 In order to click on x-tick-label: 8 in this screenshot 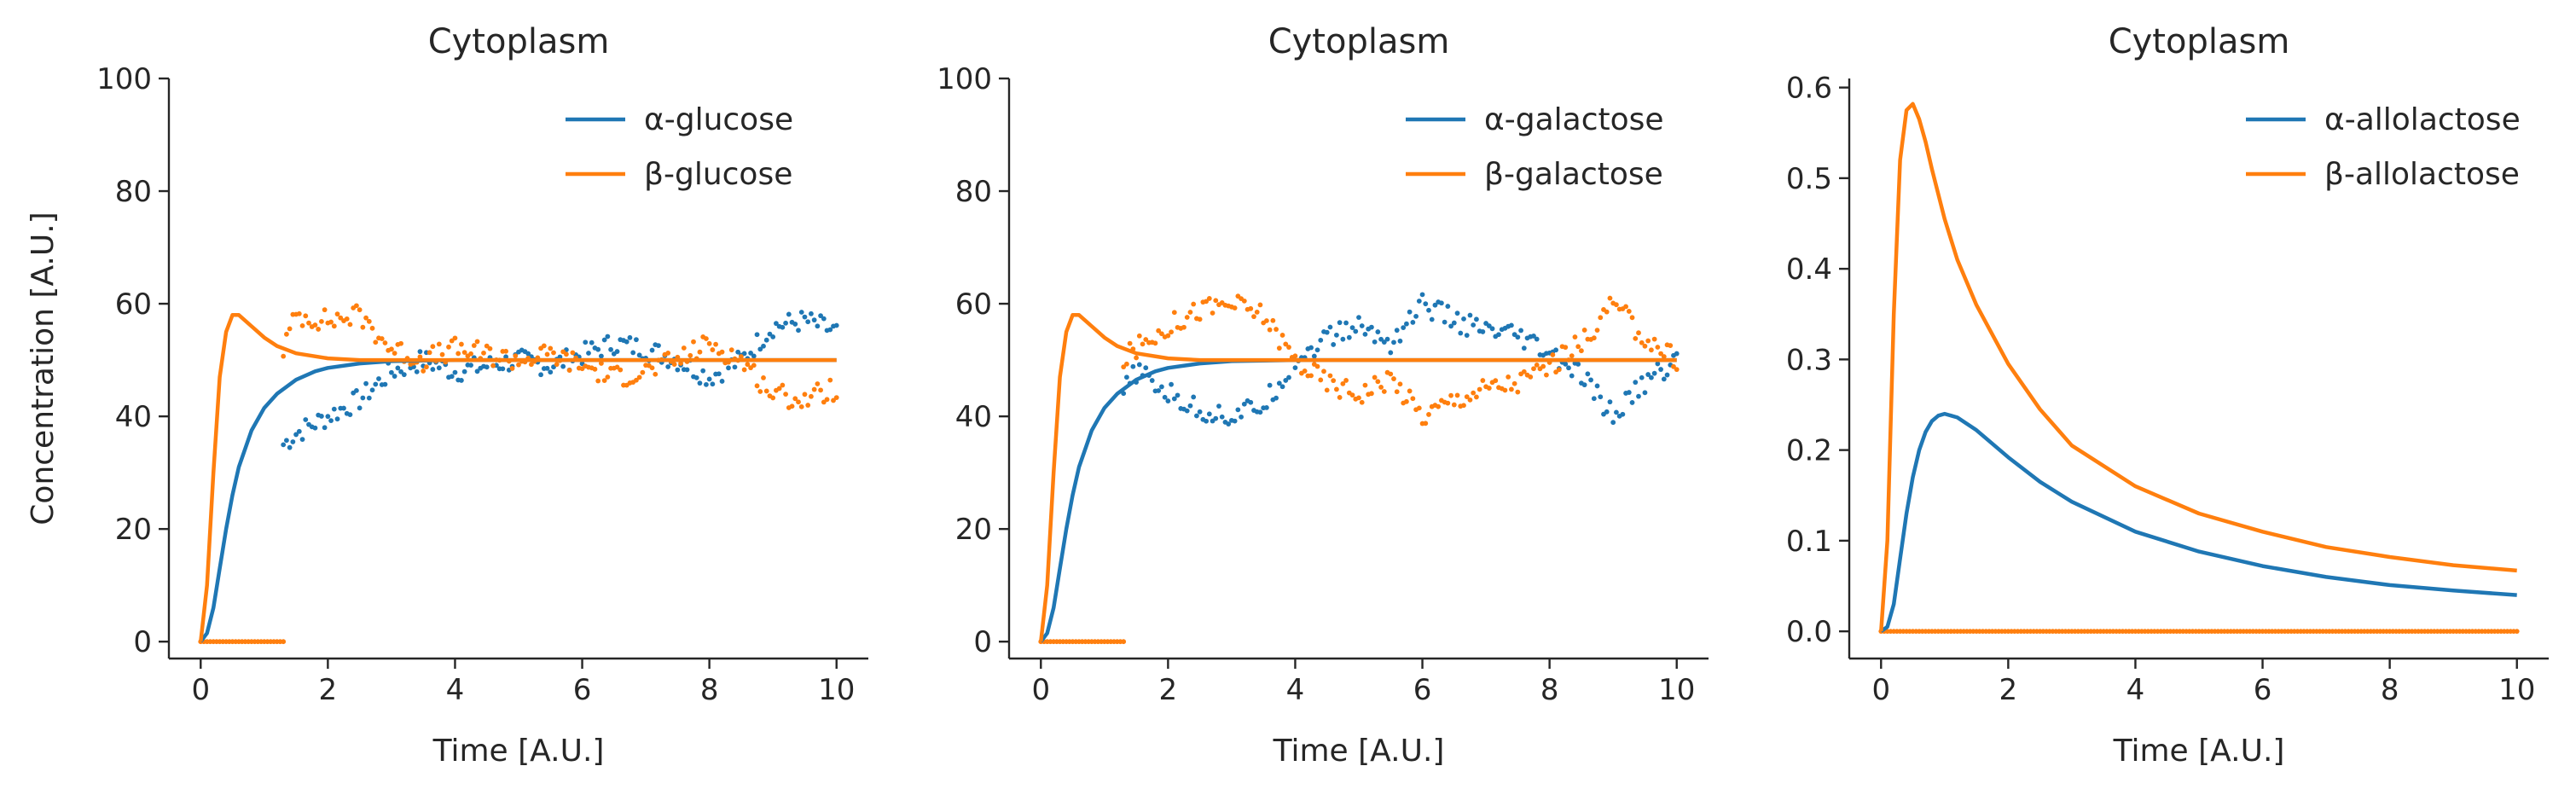, I will do `click(1549, 690)`.